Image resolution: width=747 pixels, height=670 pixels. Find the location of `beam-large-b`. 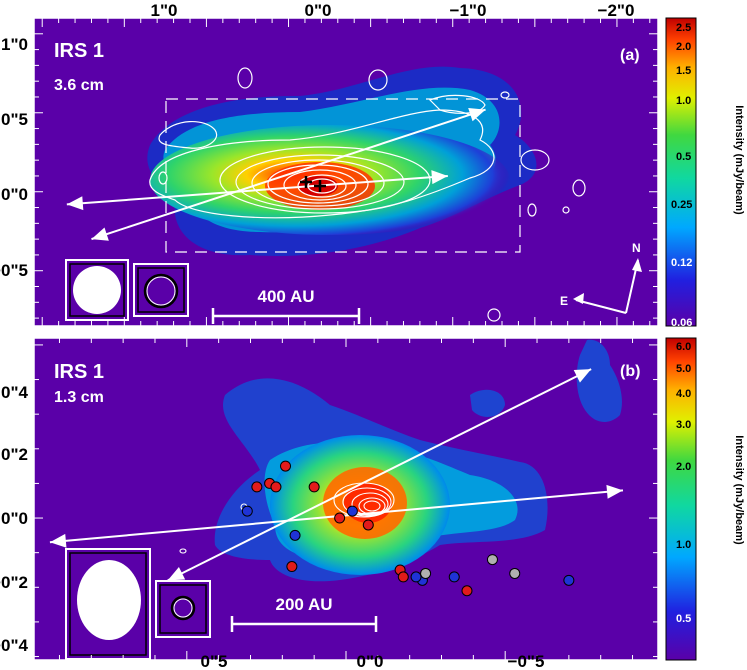

beam-large-b is located at coordinates (109, 600).